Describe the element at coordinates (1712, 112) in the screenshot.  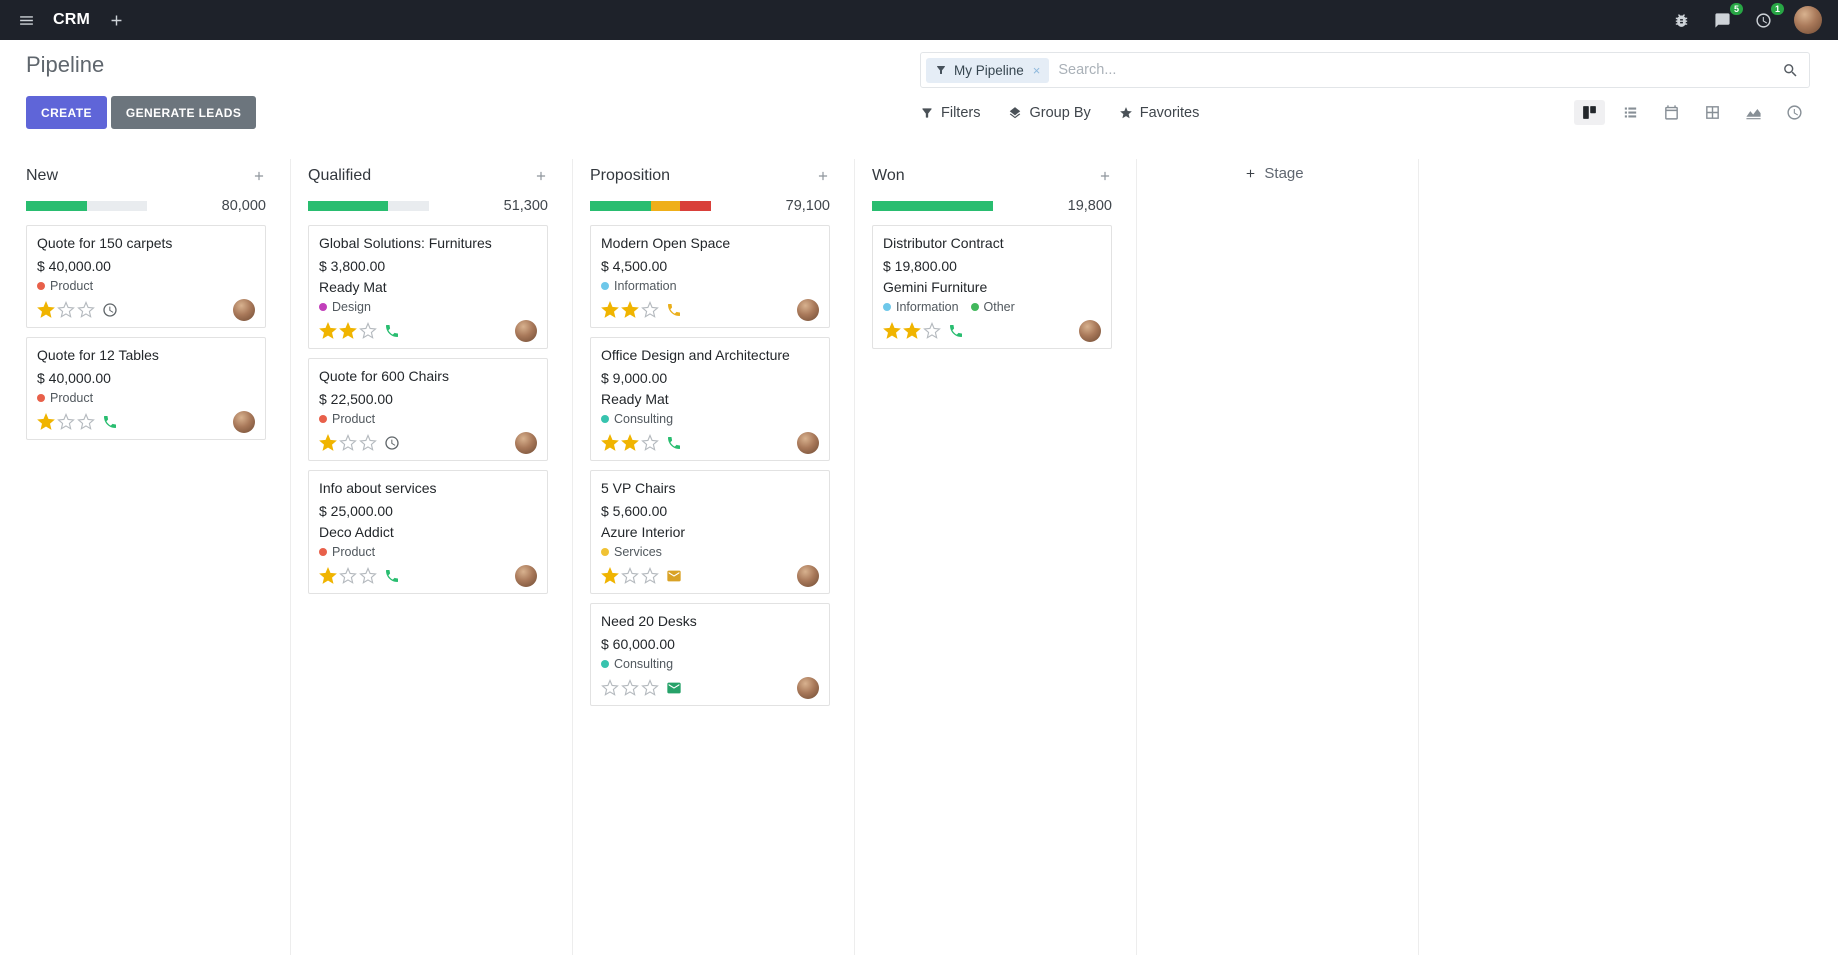
I see `view-pivot-icon` at that location.